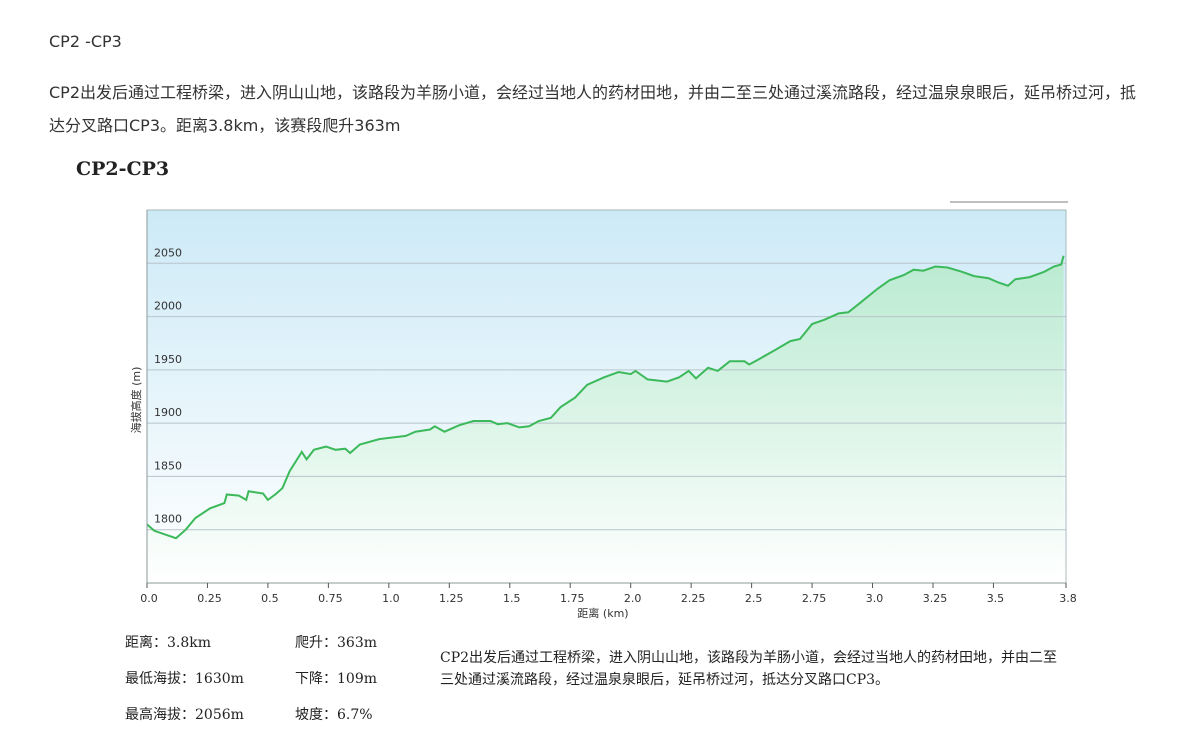 The width and height of the screenshot is (1198, 752). Describe the element at coordinates (168, 465) in the screenshot. I see `y-tick-label: 1850` at that location.